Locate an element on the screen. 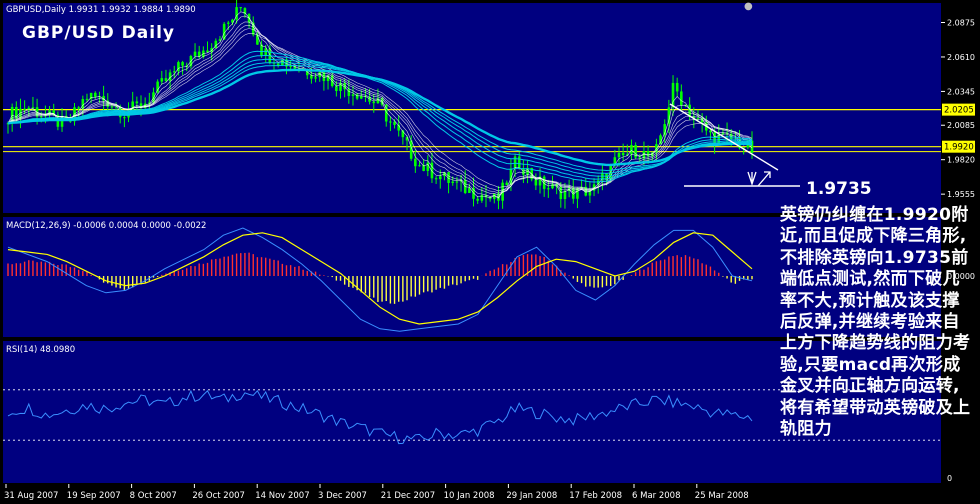 This screenshot has height=504, width=980. chart-title: GBP/USD Daily is located at coordinates (98, 33).